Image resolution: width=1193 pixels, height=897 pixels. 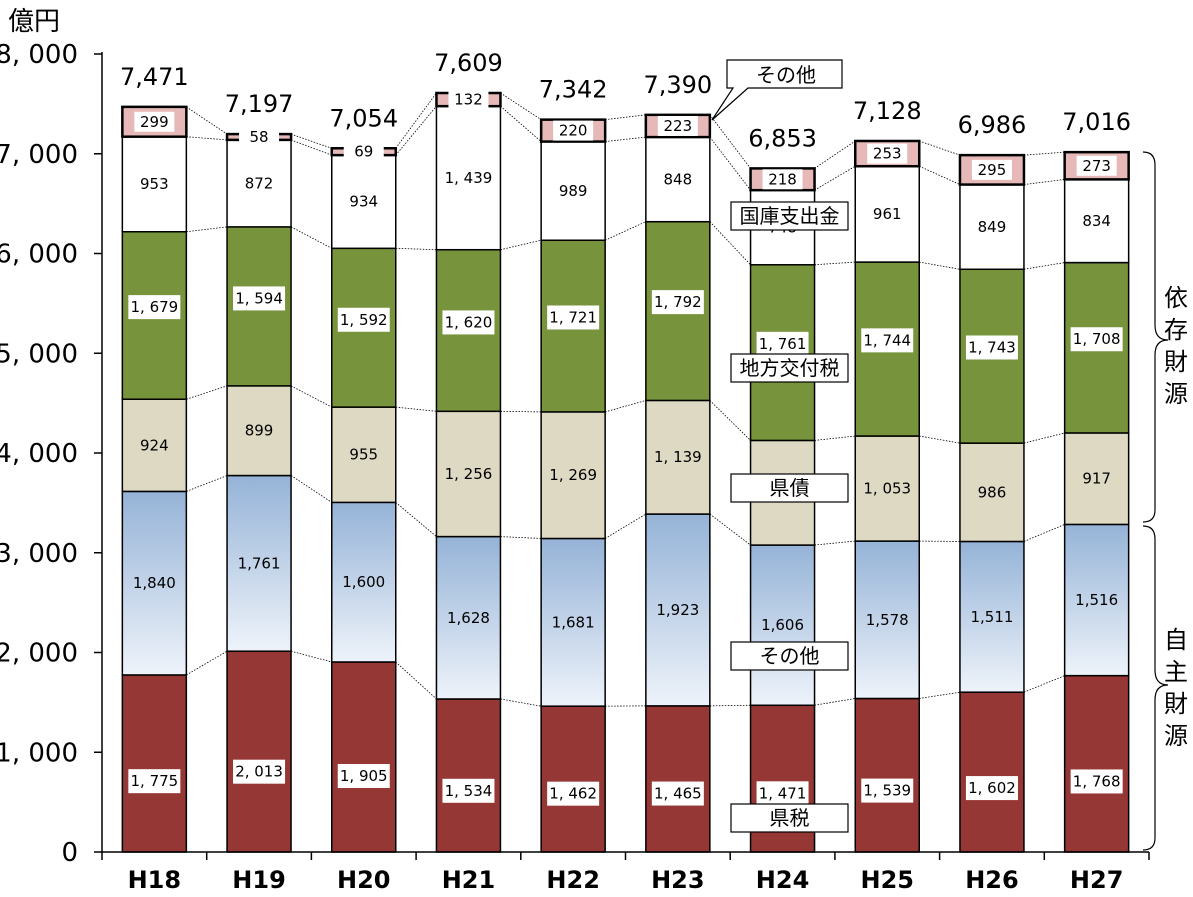 What do you see at coordinates (991, 617) in the screenshot?
I see `value-label: 1,511` at bounding box center [991, 617].